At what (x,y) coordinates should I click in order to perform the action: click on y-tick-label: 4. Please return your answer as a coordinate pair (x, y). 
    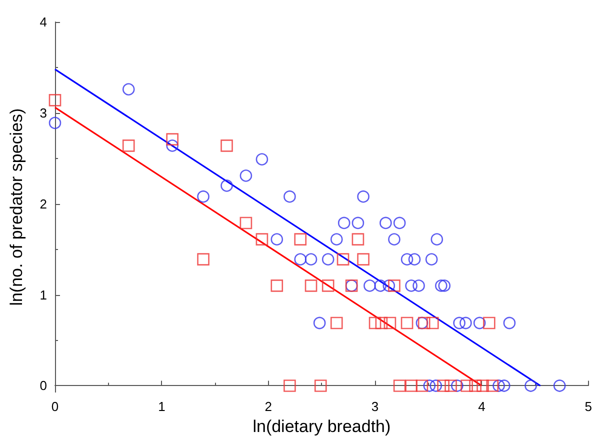
    Looking at the image, I should click on (43, 22).